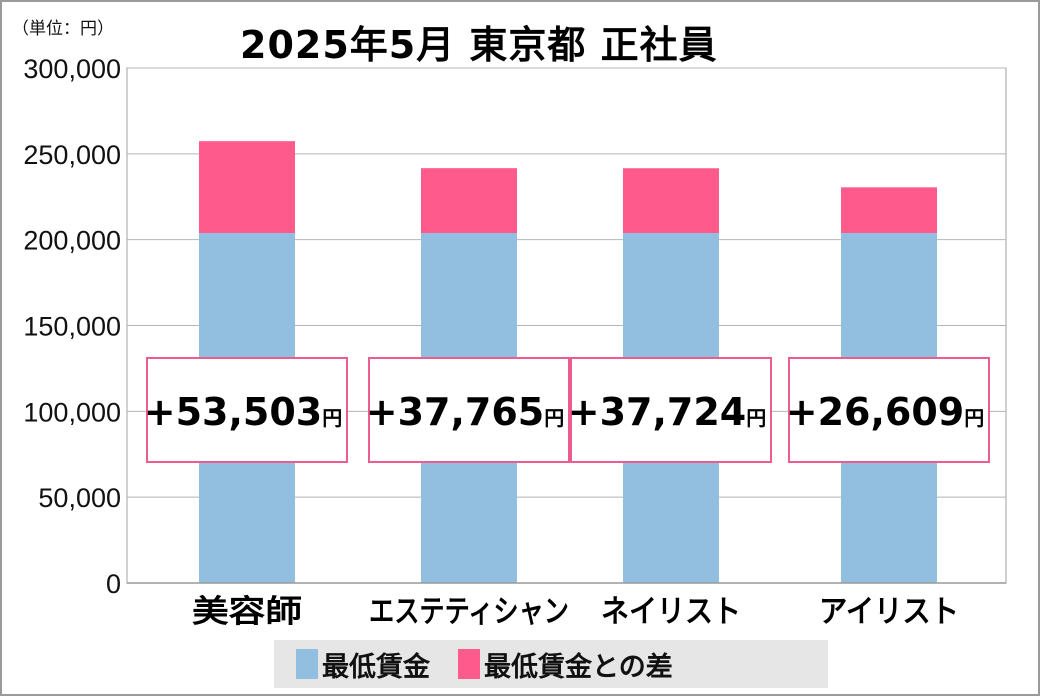 Image resolution: width=1040 pixels, height=696 pixels. I want to click on difference-label: +37,724円, so click(667, 412).